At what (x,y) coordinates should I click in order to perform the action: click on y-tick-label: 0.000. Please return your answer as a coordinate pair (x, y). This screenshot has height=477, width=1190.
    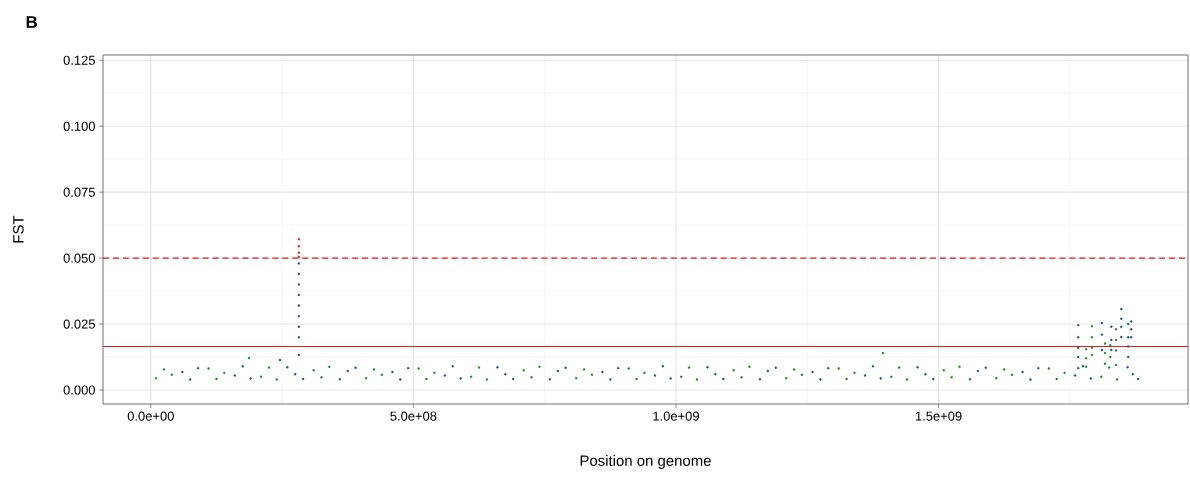
    Looking at the image, I should click on (79, 390).